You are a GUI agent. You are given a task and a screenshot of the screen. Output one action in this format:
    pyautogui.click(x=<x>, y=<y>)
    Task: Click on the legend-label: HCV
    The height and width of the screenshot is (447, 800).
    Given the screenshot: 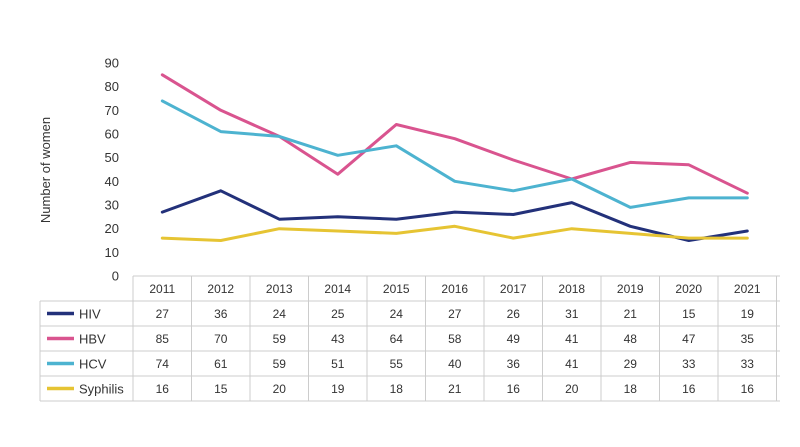 What is the action you would take?
    pyautogui.click(x=93, y=364)
    